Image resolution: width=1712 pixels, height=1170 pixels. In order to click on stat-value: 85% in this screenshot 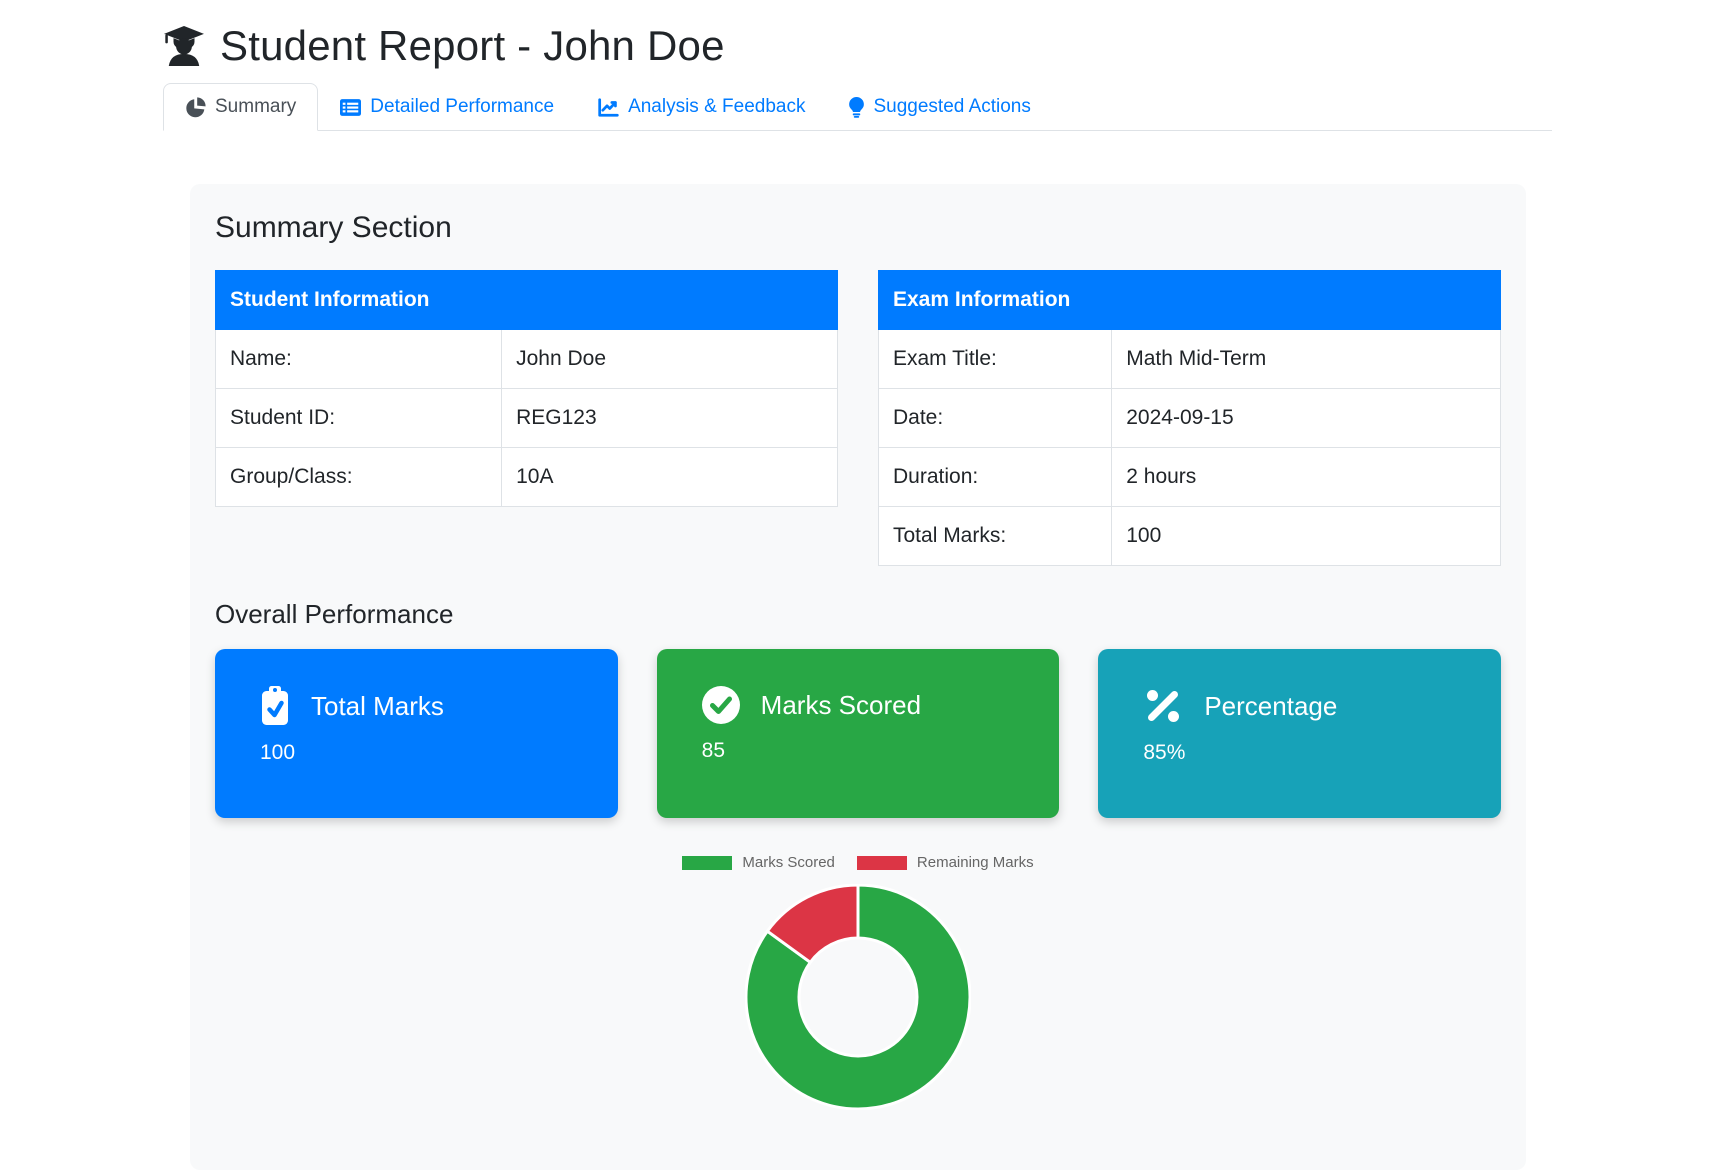, I will do `click(1164, 752)`.